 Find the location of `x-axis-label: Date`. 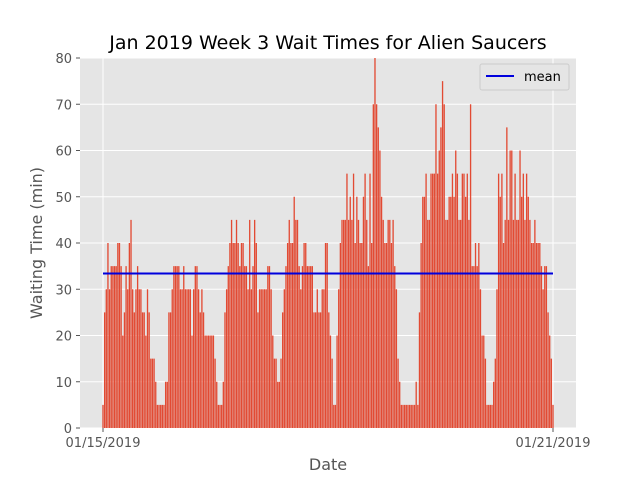

x-axis-label: Date is located at coordinates (328, 464).